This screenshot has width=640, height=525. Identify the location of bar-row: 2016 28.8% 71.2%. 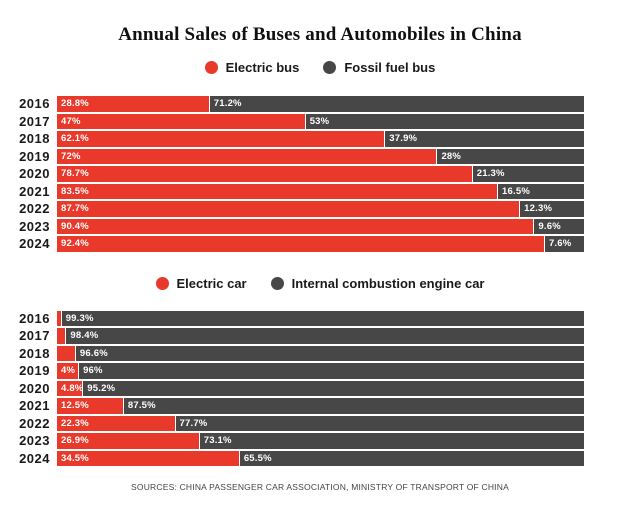
(320, 104).